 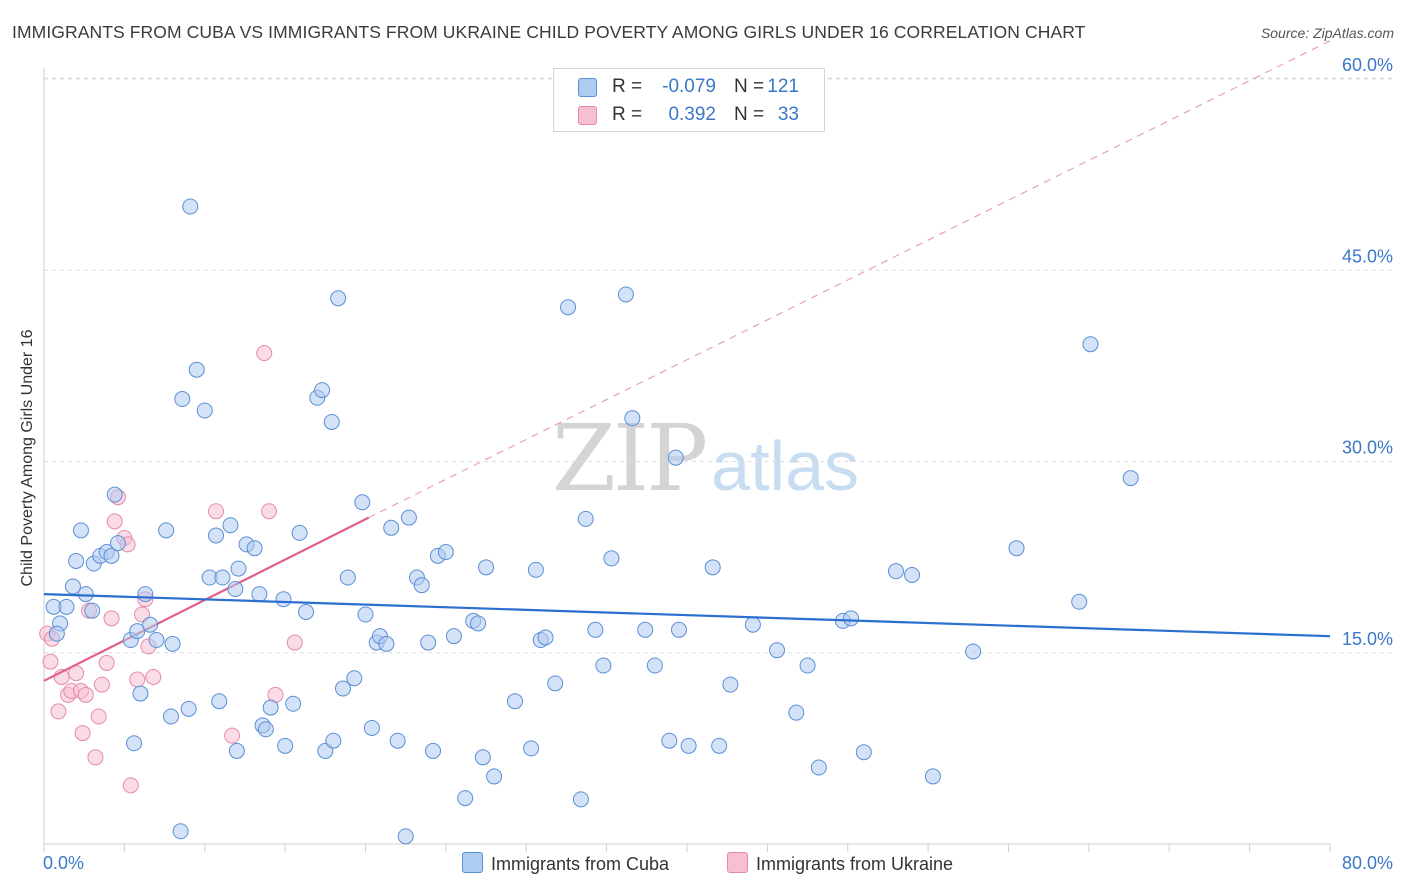 I want to click on bottom-cuba-swatch, so click(x=472, y=862).